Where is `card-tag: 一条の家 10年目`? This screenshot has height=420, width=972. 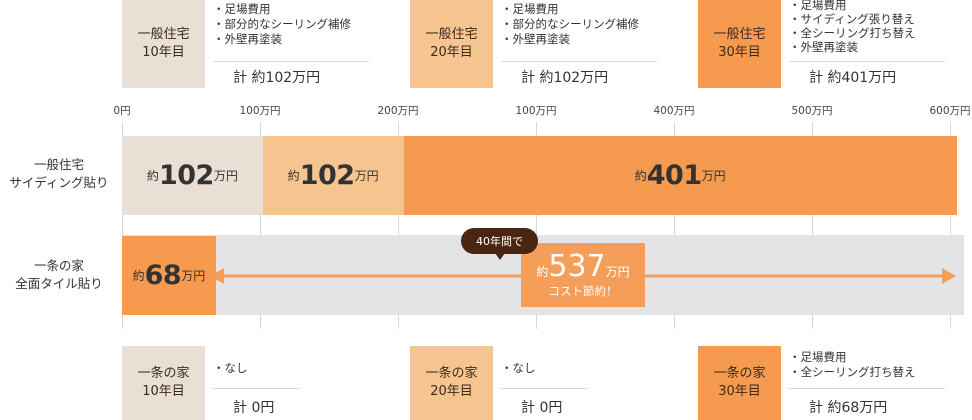
card-tag: 一条の家 10年目 is located at coordinates (163, 383).